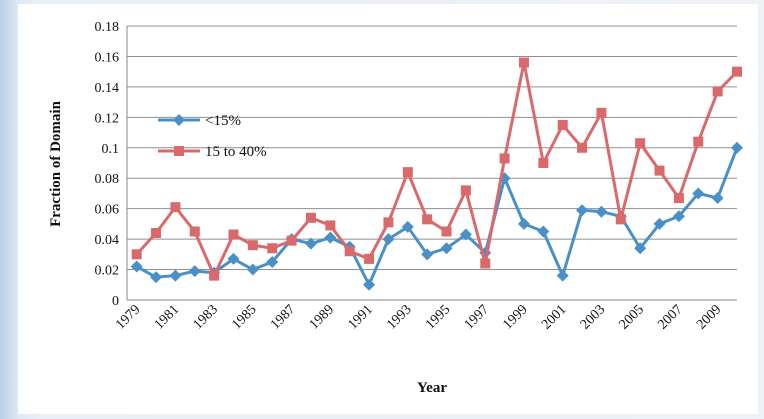 The height and width of the screenshot is (419, 764). Describe the element at coordinates (107, 164) in the screenshot. I see `y-tick-labels: 0 0.02 0.04 0.06 0.08 0.1 0.12 0.14 0.16 0.18` at that location.